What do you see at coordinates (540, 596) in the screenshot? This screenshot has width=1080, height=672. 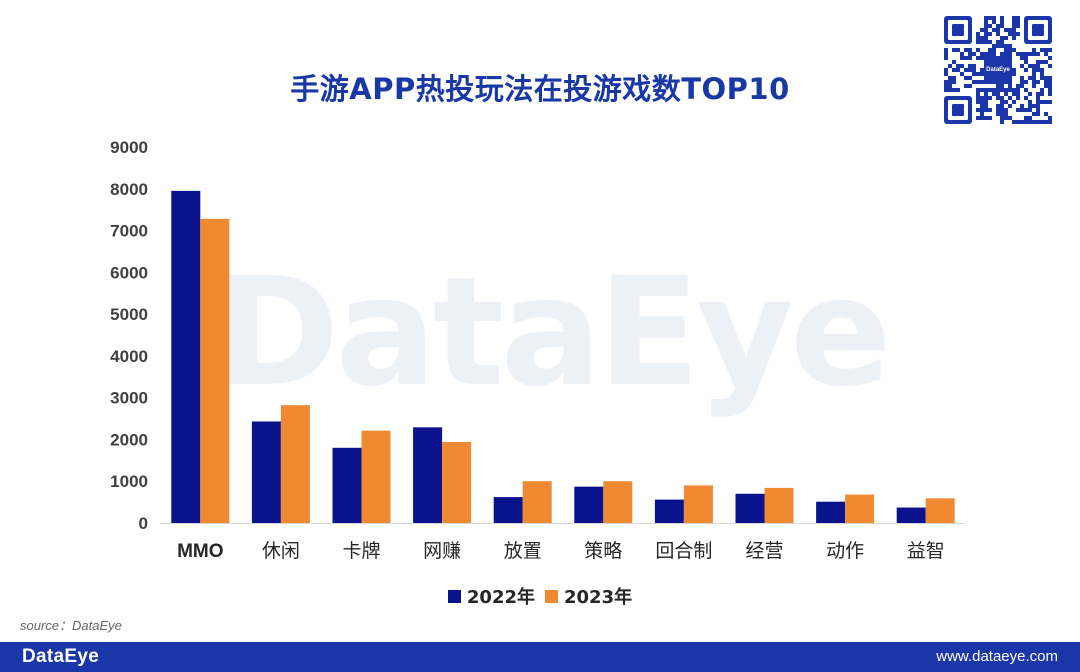 I see `legend: 2022年 2023年` at bounding box center [540, 596].